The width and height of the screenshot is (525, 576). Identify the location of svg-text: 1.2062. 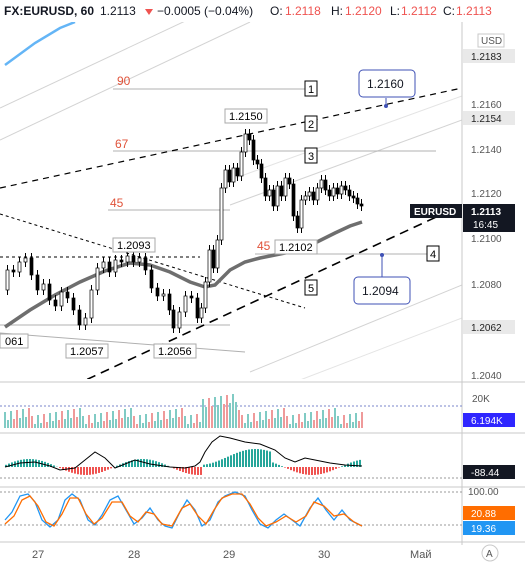
(486, 328).